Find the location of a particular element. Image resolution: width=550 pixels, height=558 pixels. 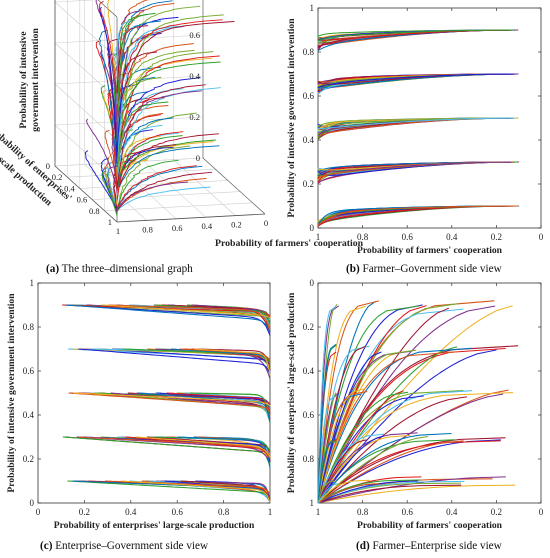

panel-b-x-tick-label: 0.6 is located at coordinates (408, 237).